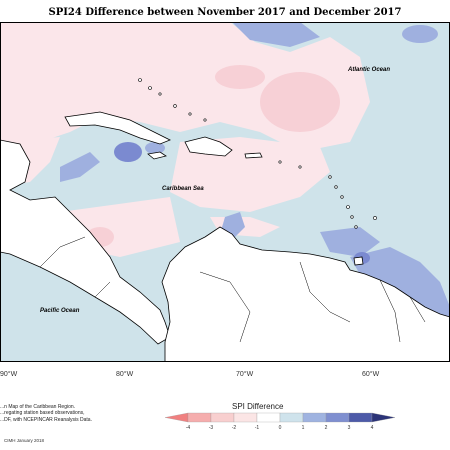 Image resolution: width=450 pixels, height=450 pixels. What do you see at coordinates (349, 428) in the screenshot?
I see `legend-tick-label: 3` at bounding box center [349, 428].